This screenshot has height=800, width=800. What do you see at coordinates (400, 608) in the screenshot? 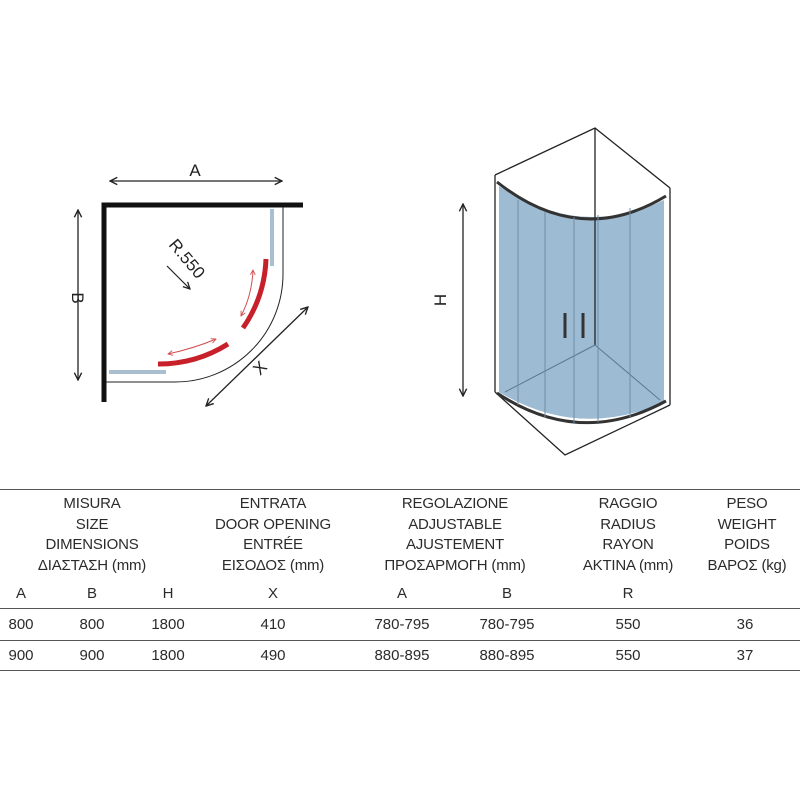
I see `table-header-divider` at bounding box center [400, 608].